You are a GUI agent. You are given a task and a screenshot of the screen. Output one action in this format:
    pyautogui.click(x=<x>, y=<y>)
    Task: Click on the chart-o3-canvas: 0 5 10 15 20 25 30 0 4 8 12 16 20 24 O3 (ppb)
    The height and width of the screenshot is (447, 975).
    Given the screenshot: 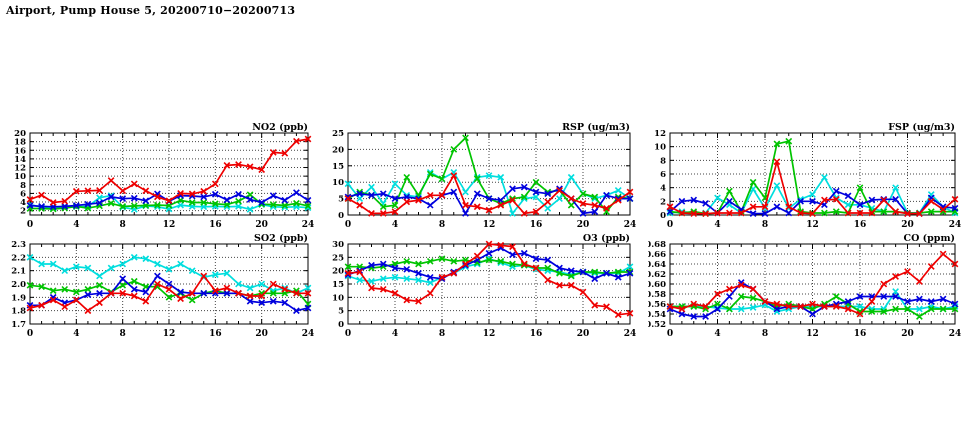 What is the action you would take?
    pyautogui.click(x=484, y=286)
    